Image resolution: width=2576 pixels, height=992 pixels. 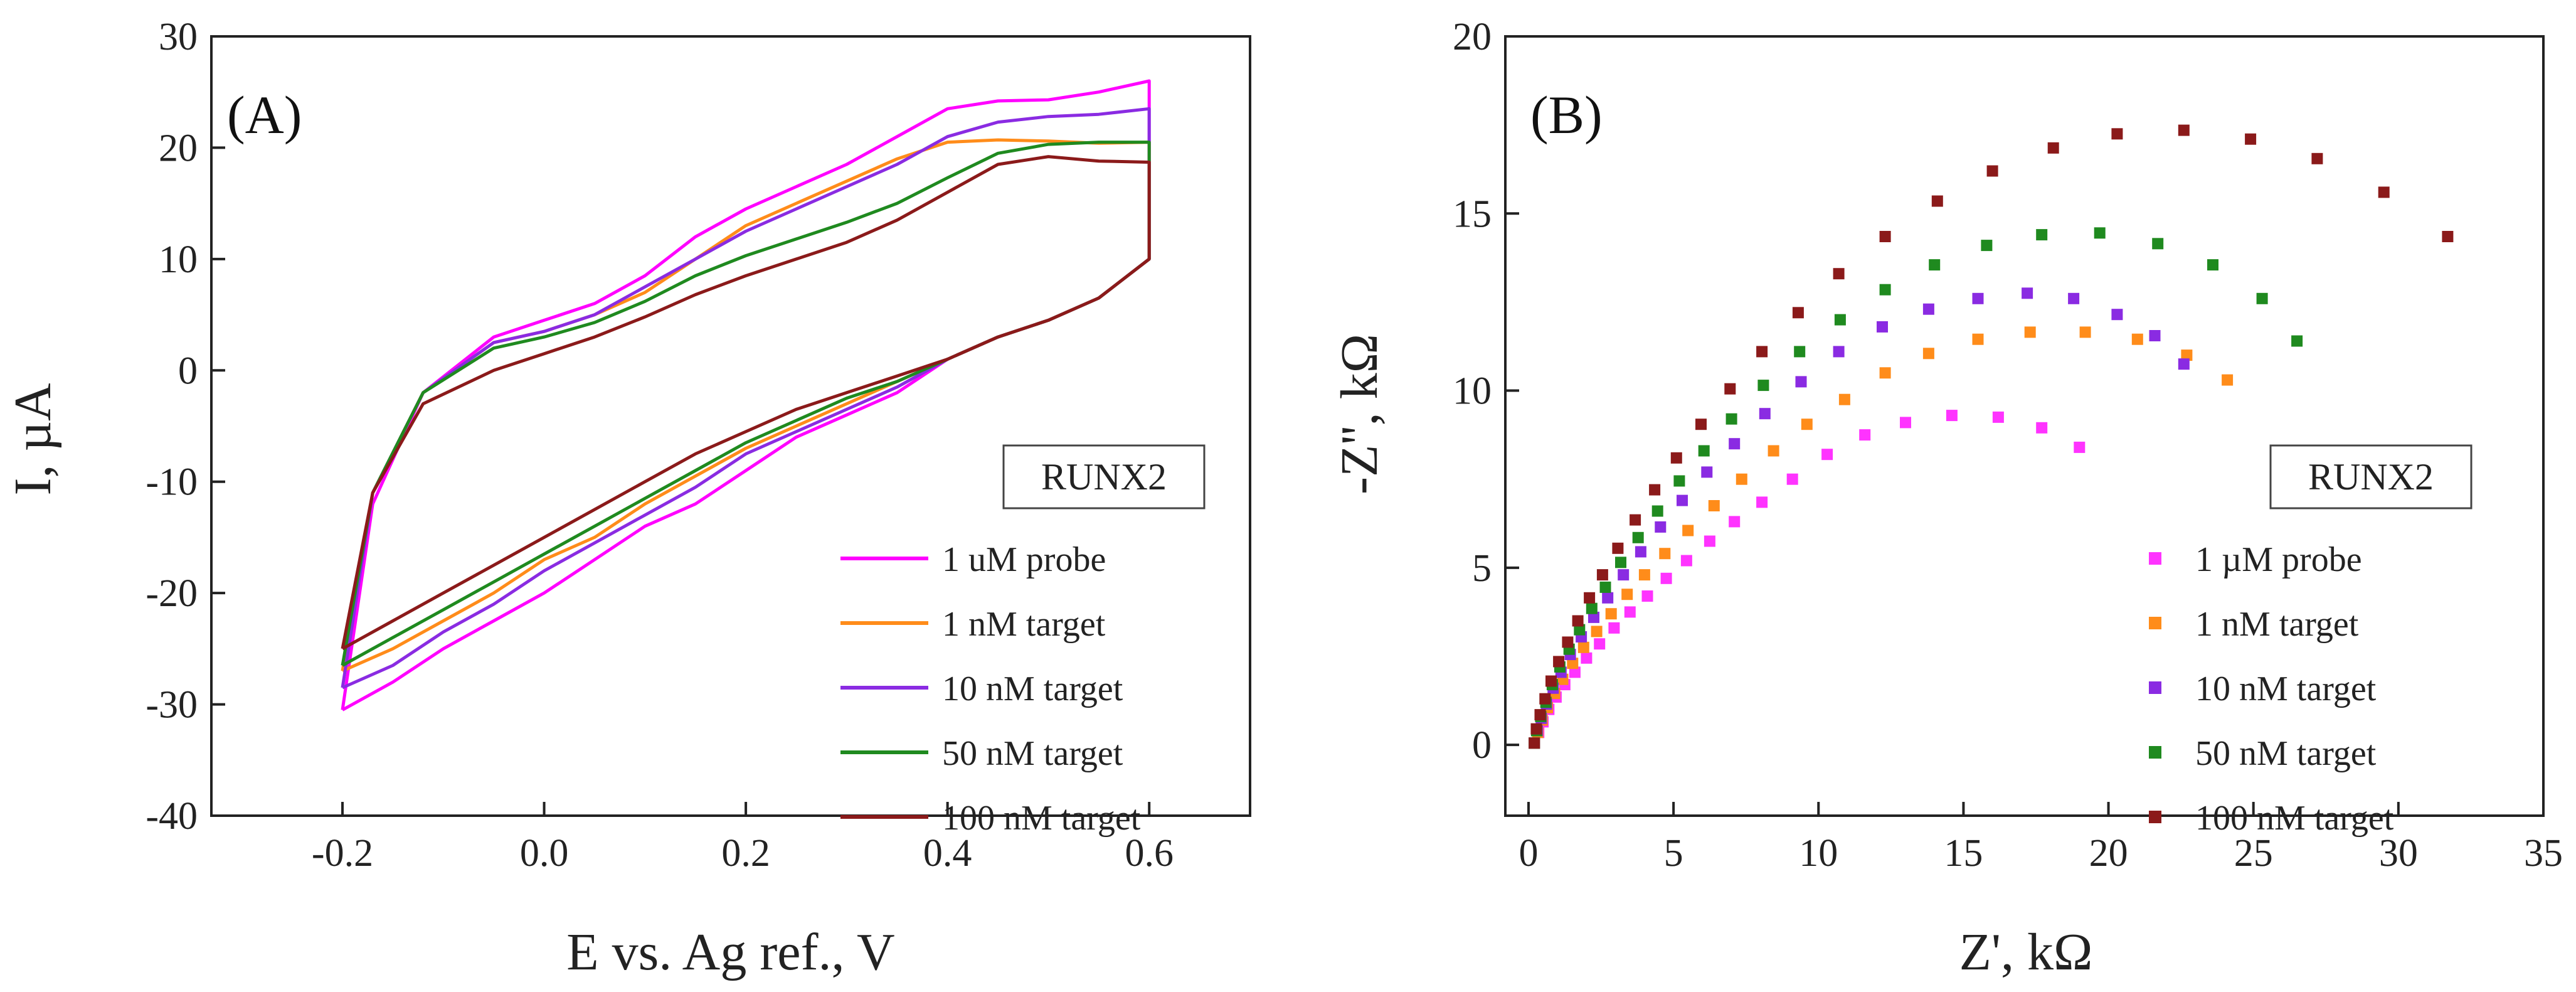 I want to click on panel-b-legend-label-50-nm-target: 50 nM target, so click(x=2286, y=753).